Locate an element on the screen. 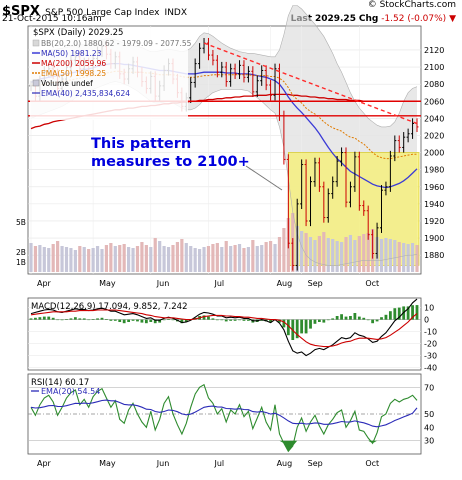 This screenshot has width=462, height=480. month-tick-label: Oct is located at coordinates (372, 463).